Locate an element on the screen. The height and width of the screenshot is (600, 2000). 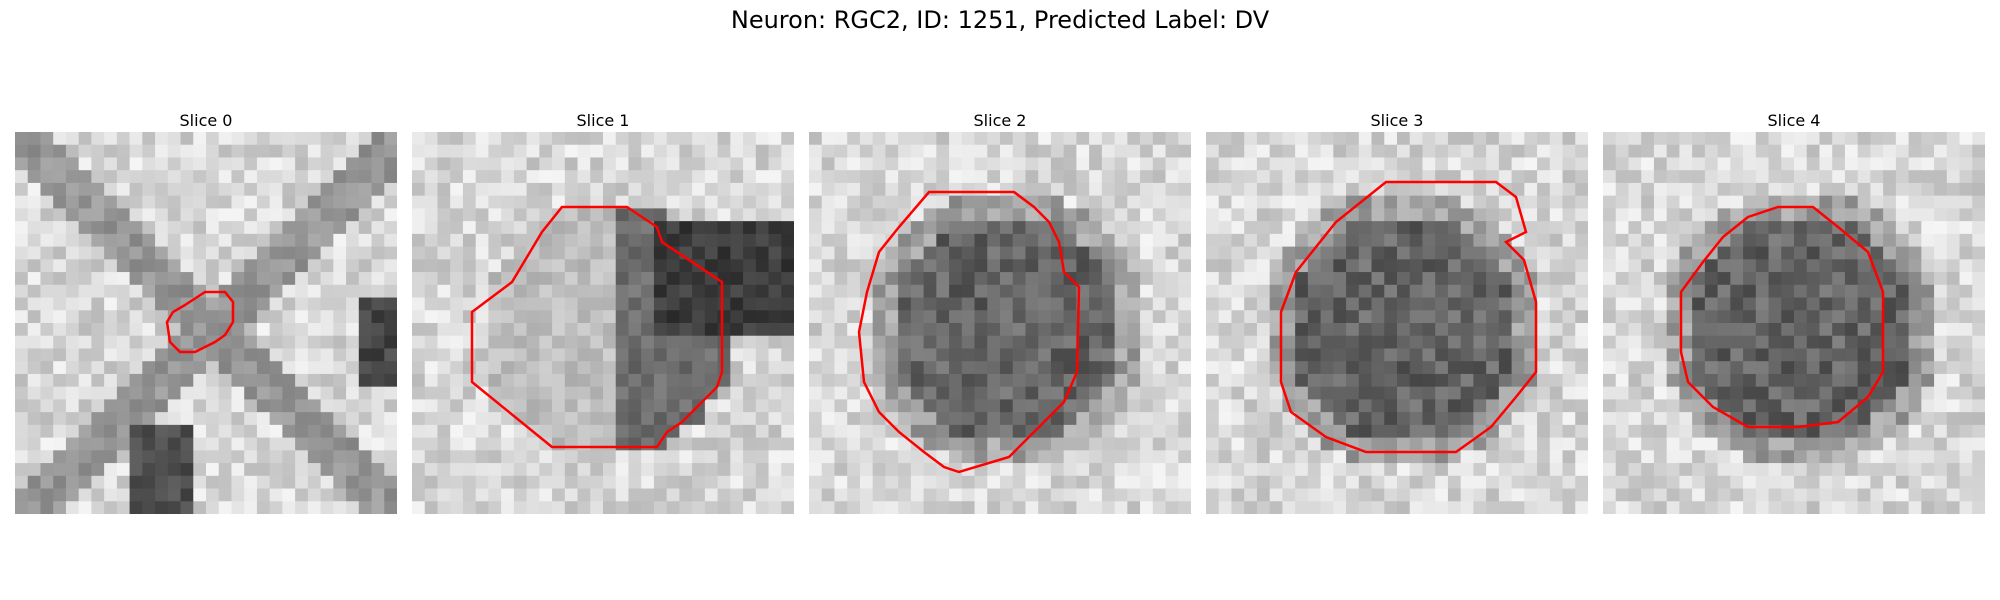
slice-title: Slice 1 is located at coordinates (603, 120).